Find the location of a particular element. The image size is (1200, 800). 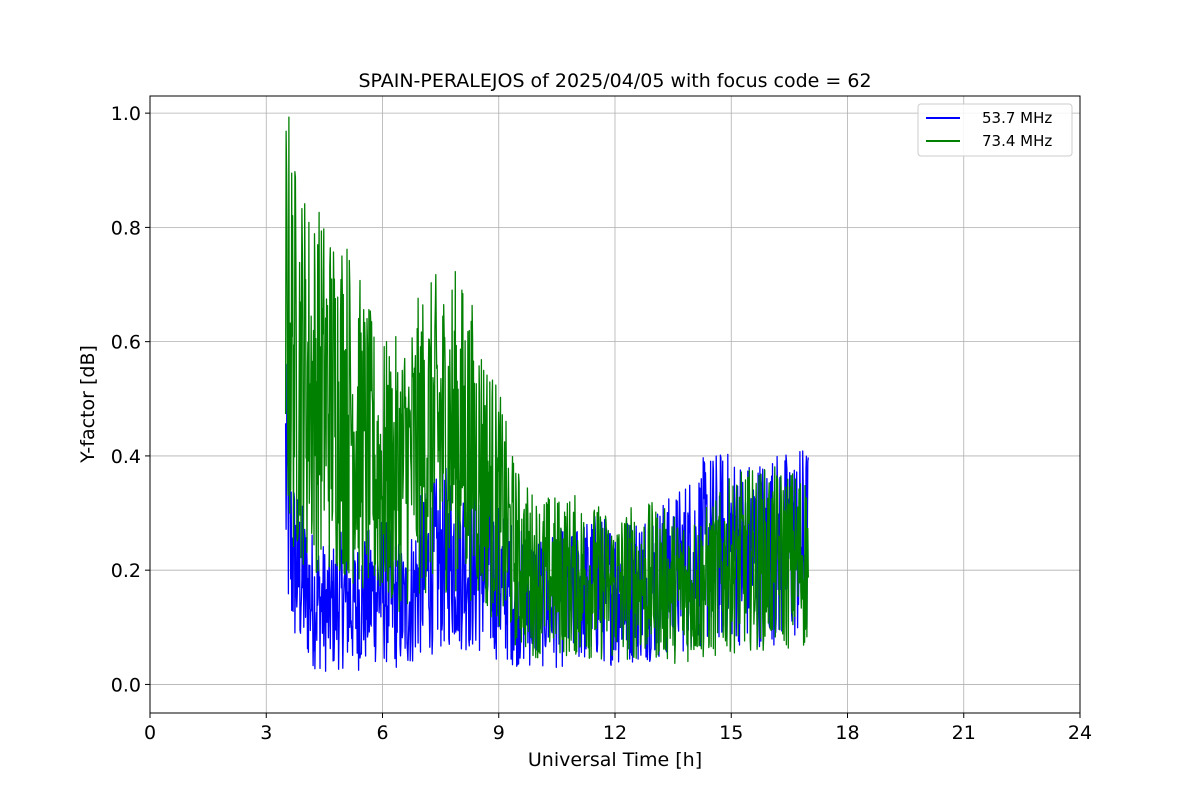

x-tick-label: 9 is located at coordinates (499, 733).